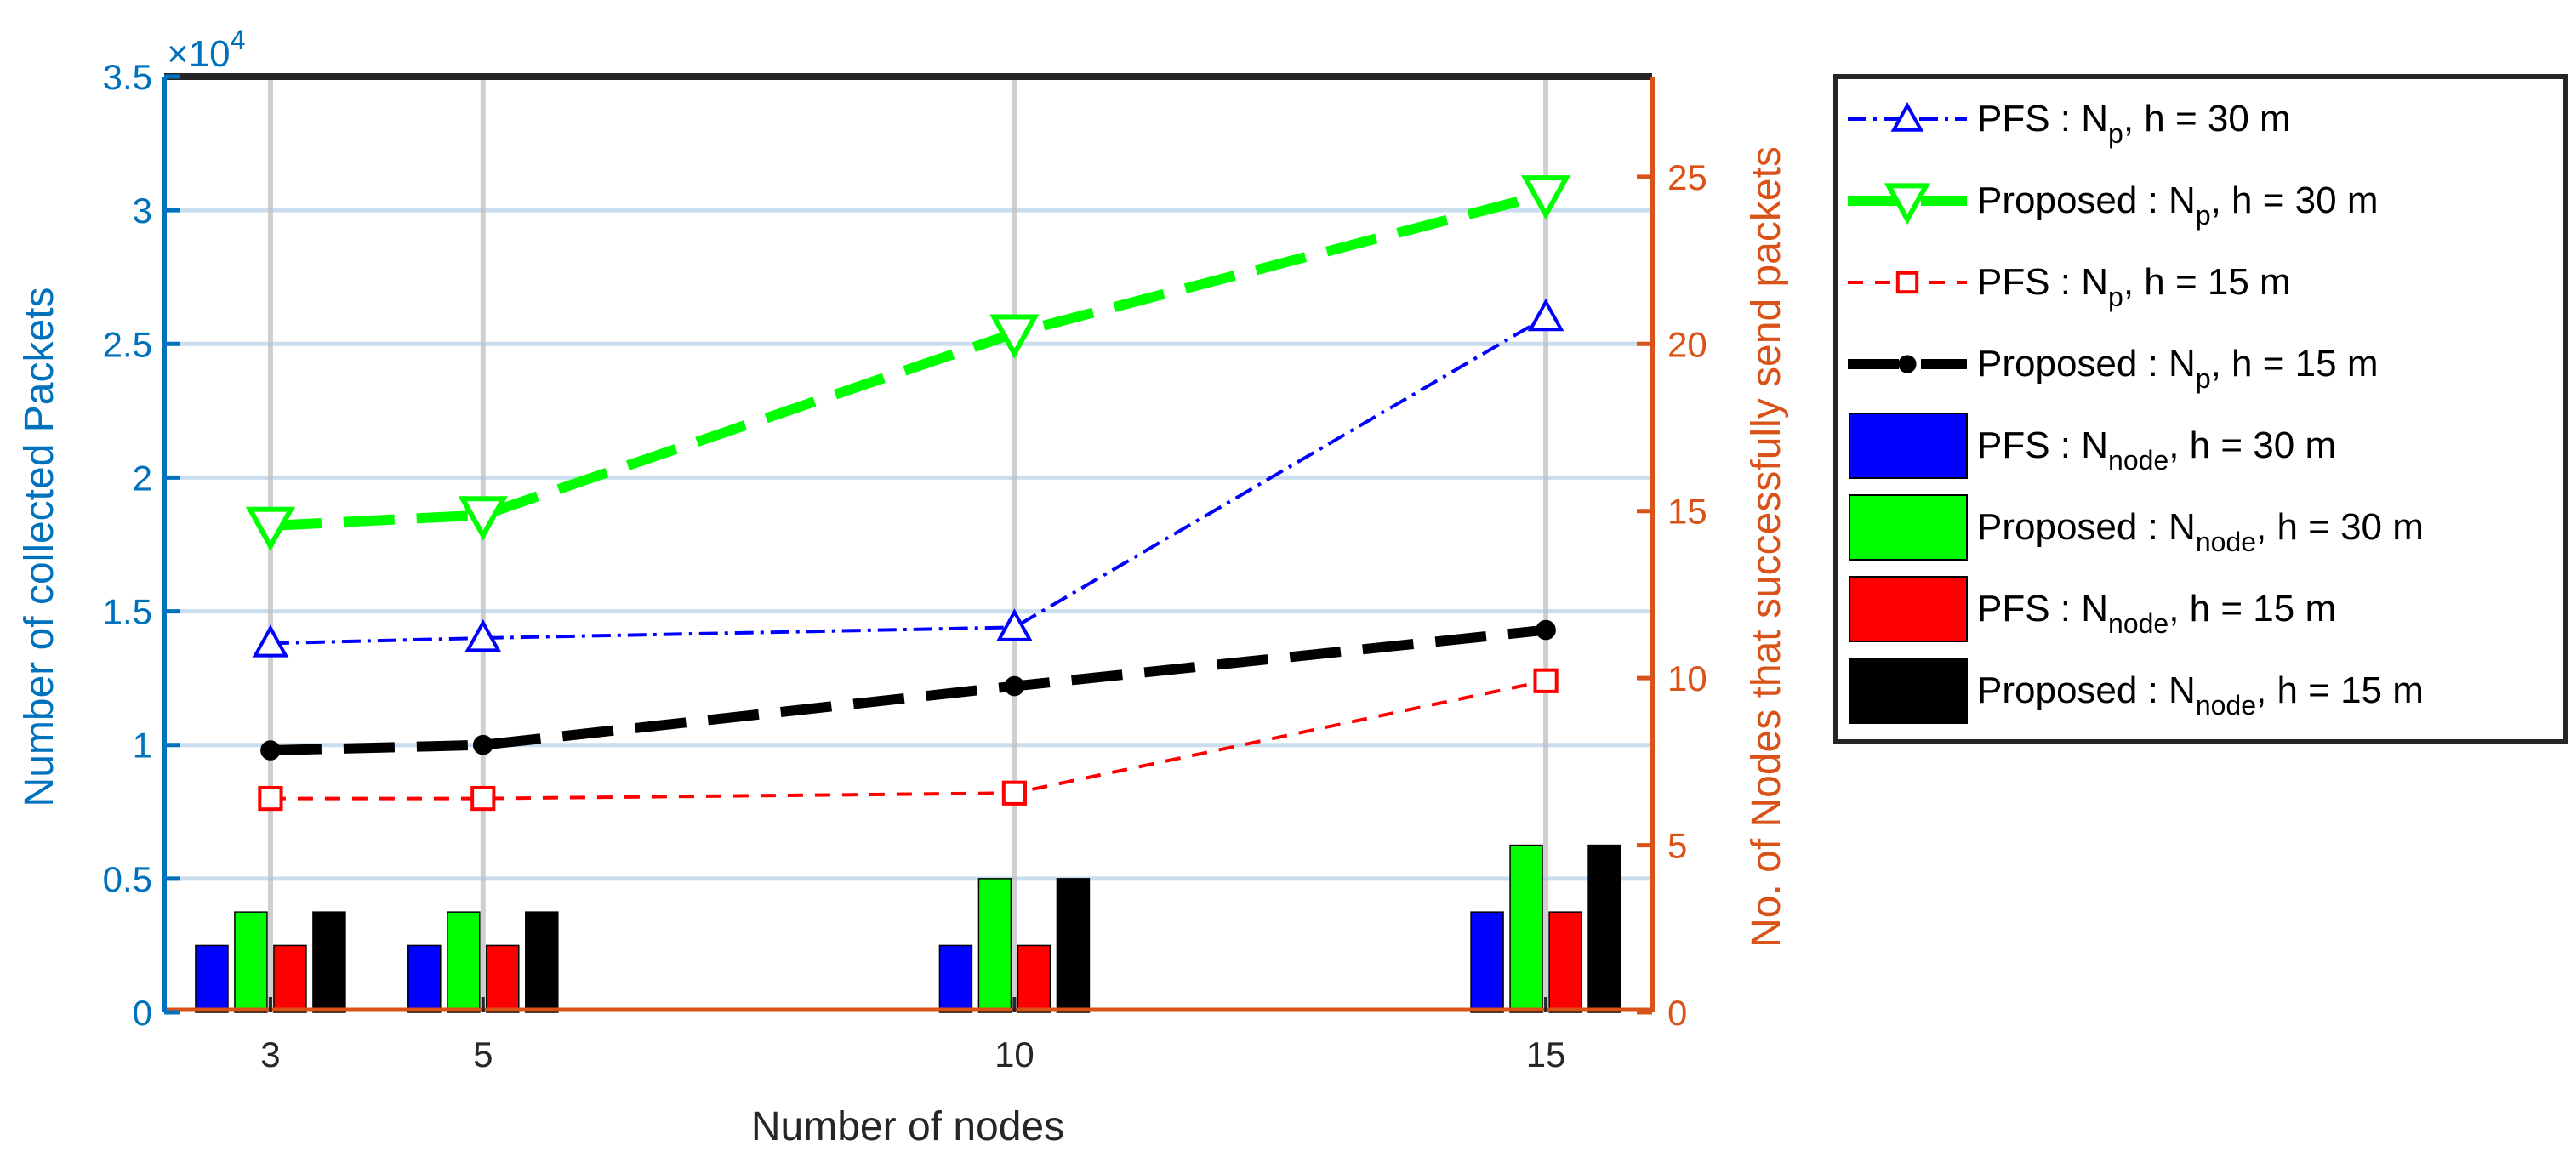 The height and width of the screenshot is (1168, 2576). What do you see at coordinates (128, 879) in the screenshot?
I see `y-tick-label-left: 0.5` at bounding box center [128, 879].